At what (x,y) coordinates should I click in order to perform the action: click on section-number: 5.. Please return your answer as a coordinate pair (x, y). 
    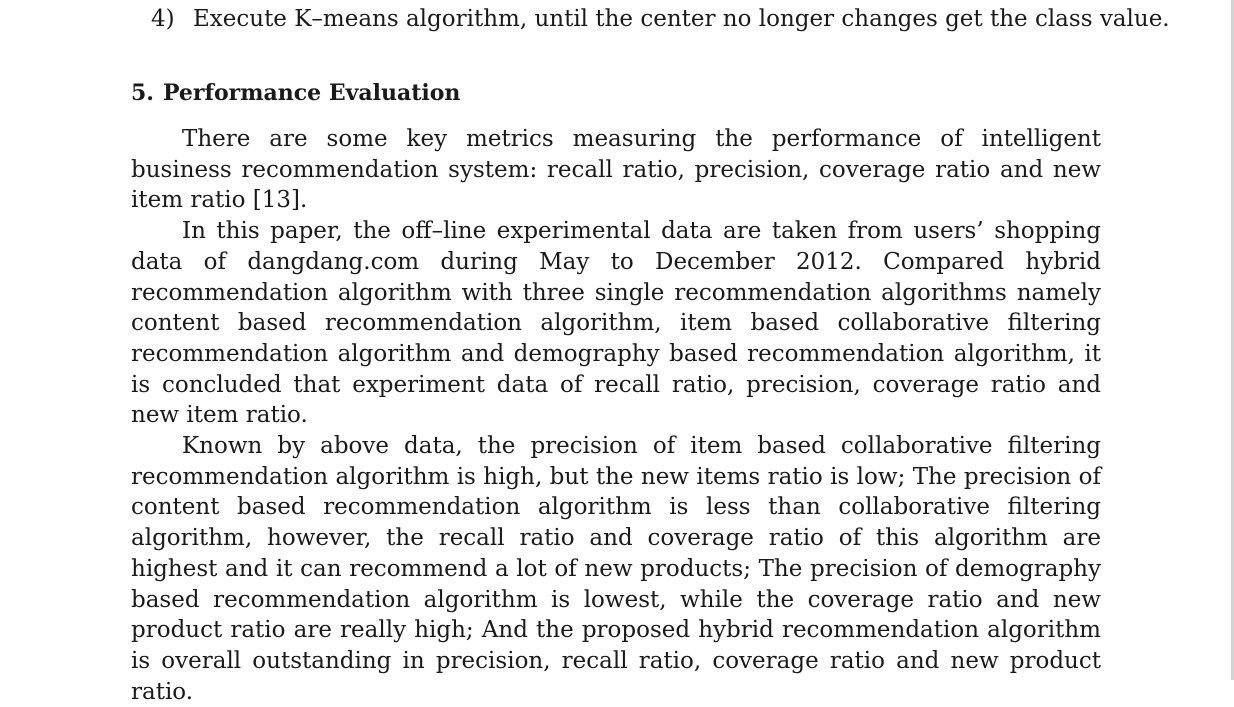
    Looking at the image, I should click on (142, 93).